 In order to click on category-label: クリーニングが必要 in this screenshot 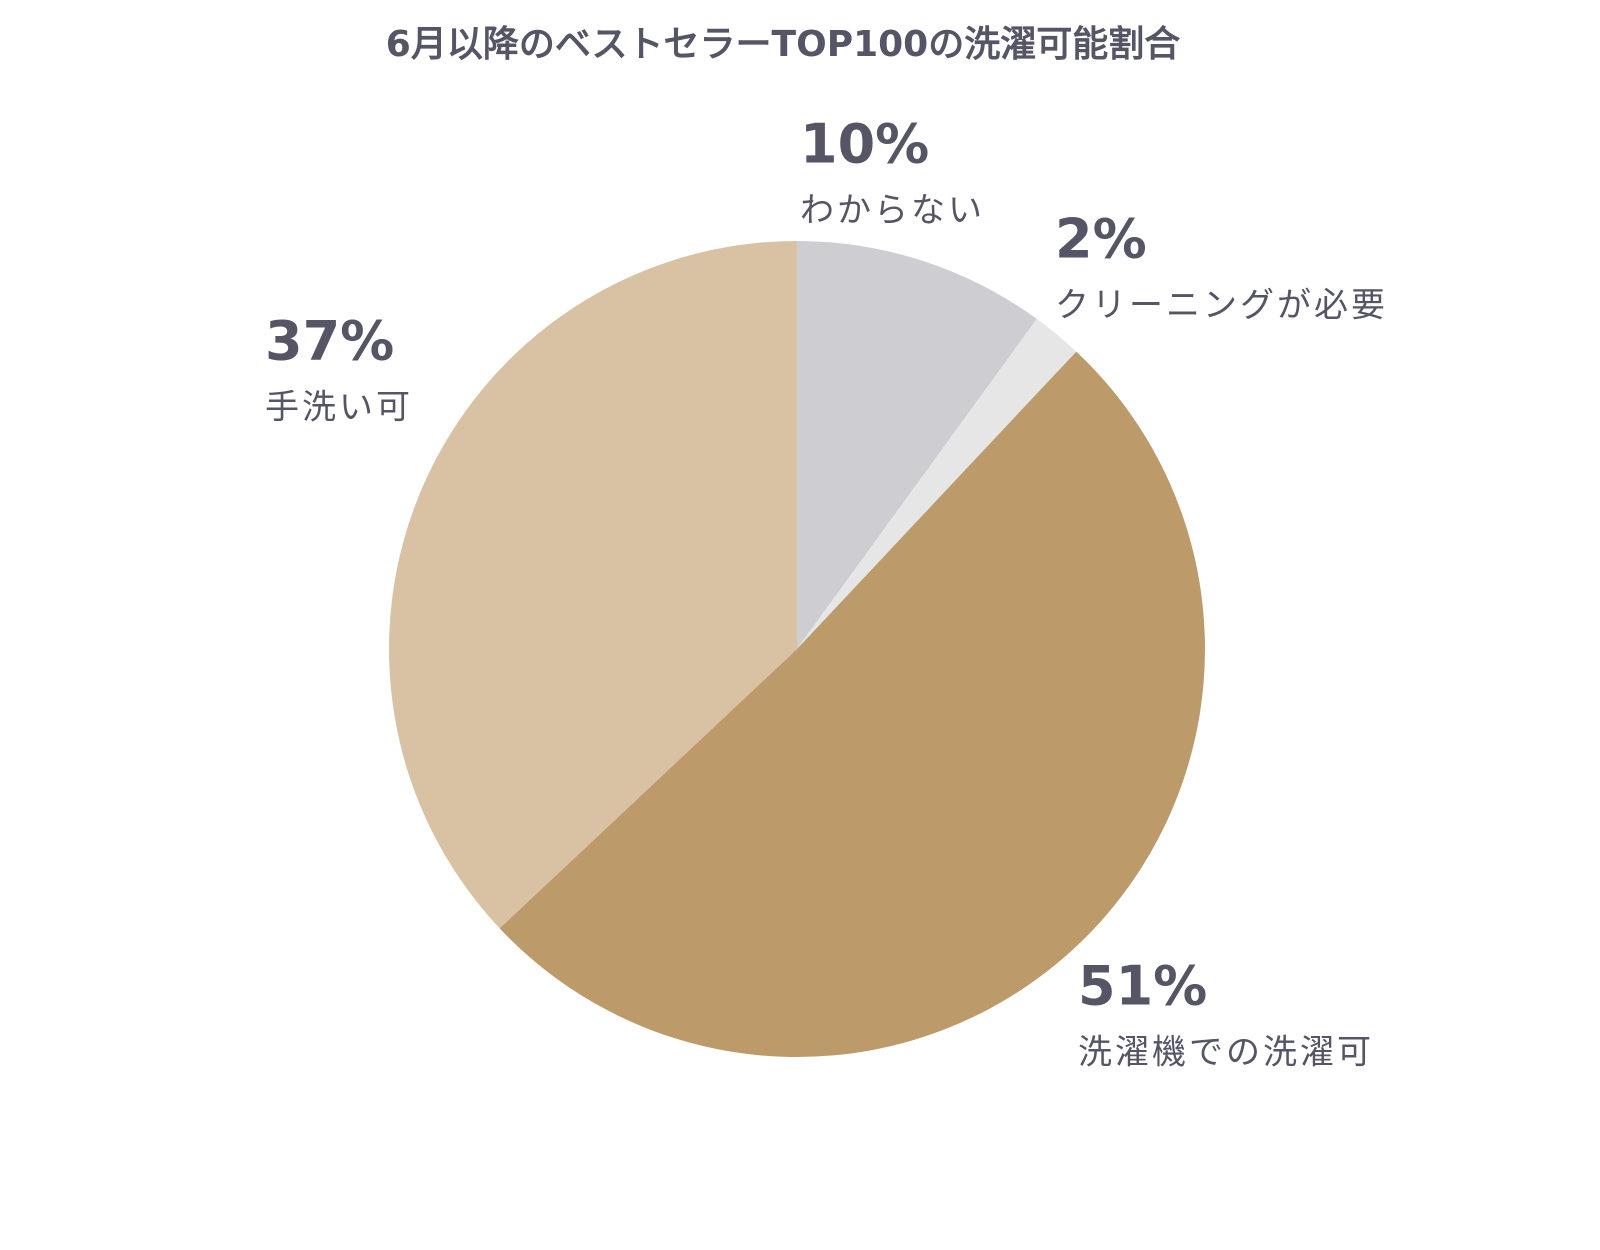, I will do `click(1221, 306)`.